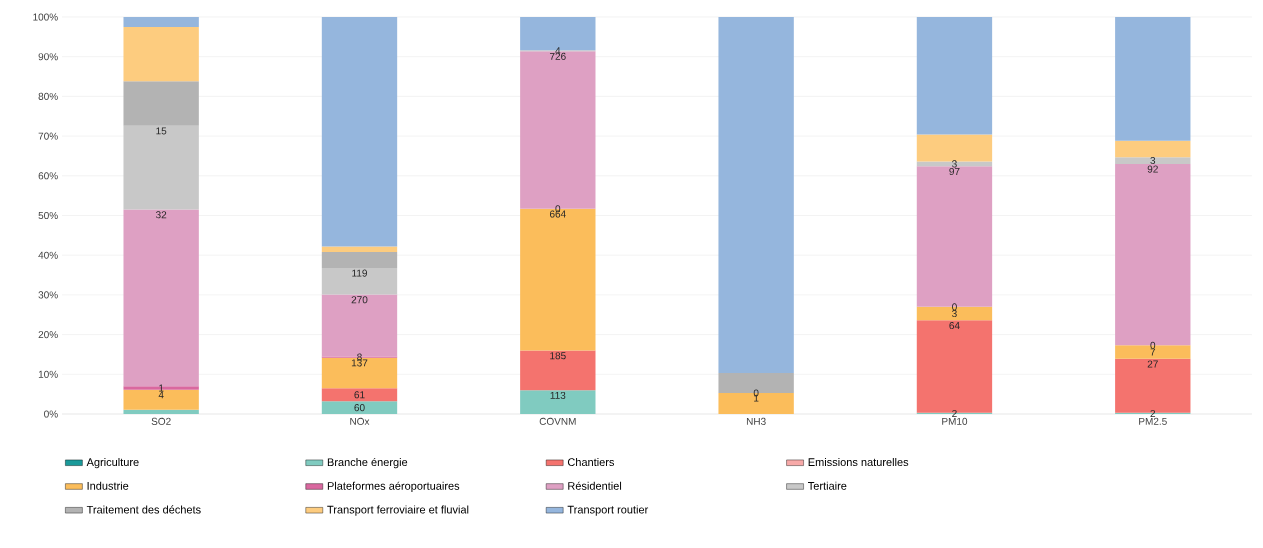 This screenshot has height=548, width=1263. What do you see at coordinates (398, 510) in the screenshot?
I see `legend-label: Transport ferroviaire et fluvial` at bounding box center [398, 510].